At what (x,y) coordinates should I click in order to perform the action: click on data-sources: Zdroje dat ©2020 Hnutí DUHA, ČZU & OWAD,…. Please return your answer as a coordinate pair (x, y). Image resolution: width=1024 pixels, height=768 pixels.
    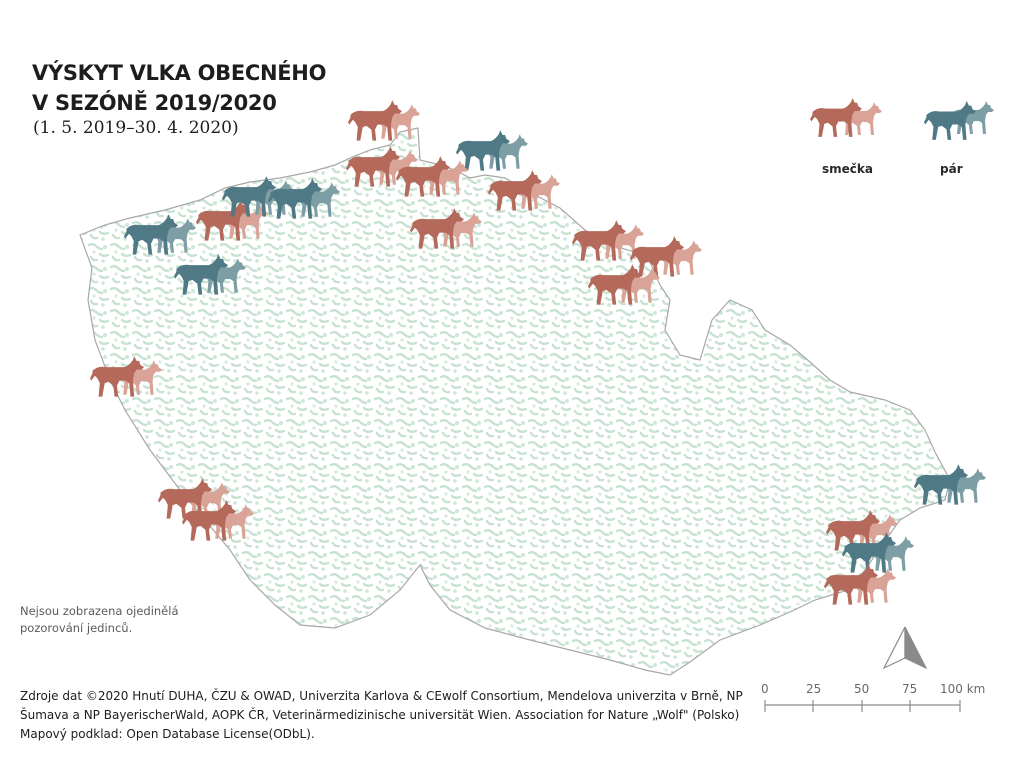
    Looking at the image, I should click on (381, 715).